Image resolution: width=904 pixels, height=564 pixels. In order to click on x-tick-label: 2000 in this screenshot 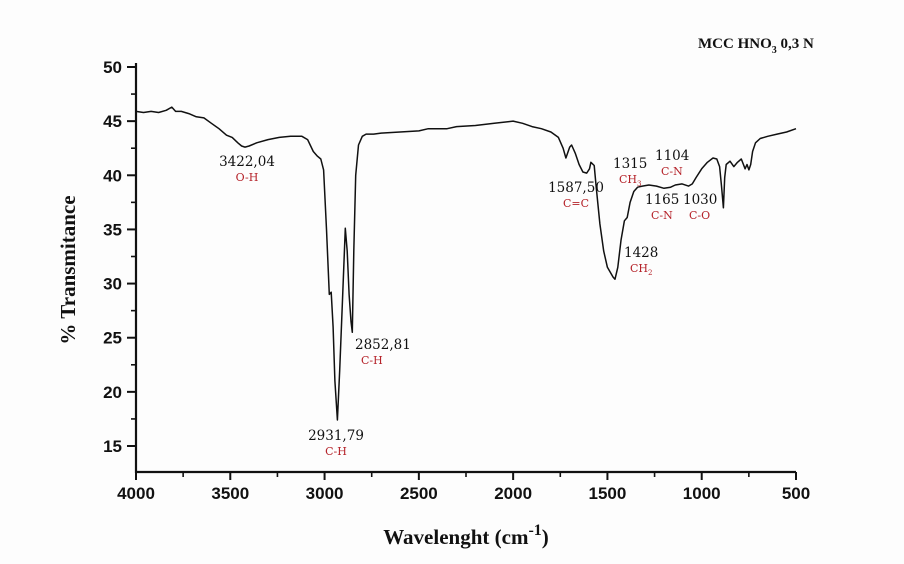, I will do `click(513, 493)`.